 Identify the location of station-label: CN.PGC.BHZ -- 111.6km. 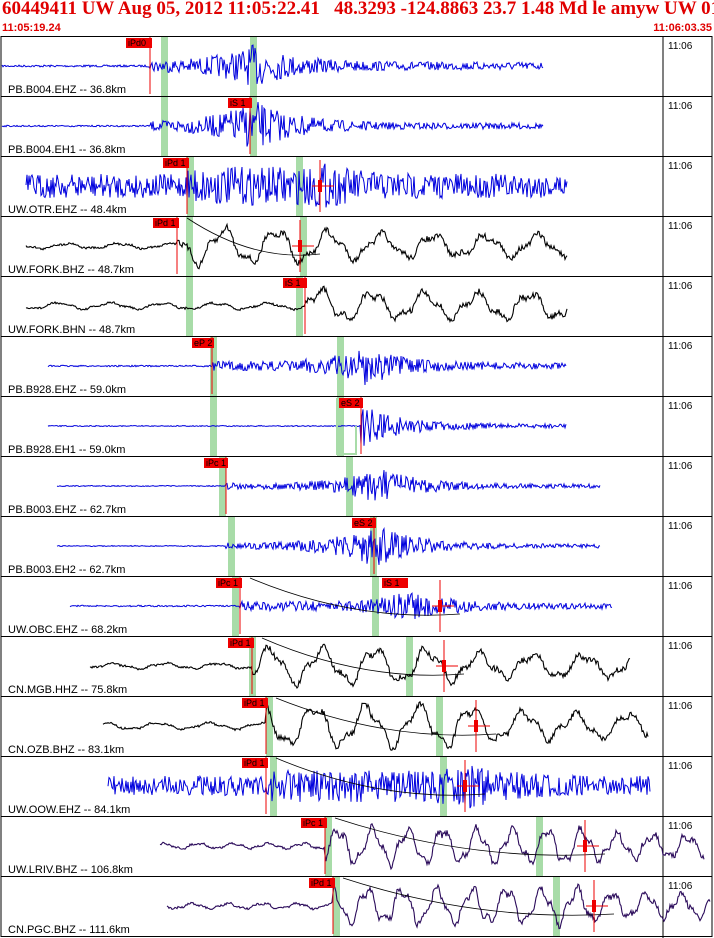
(69, 930).